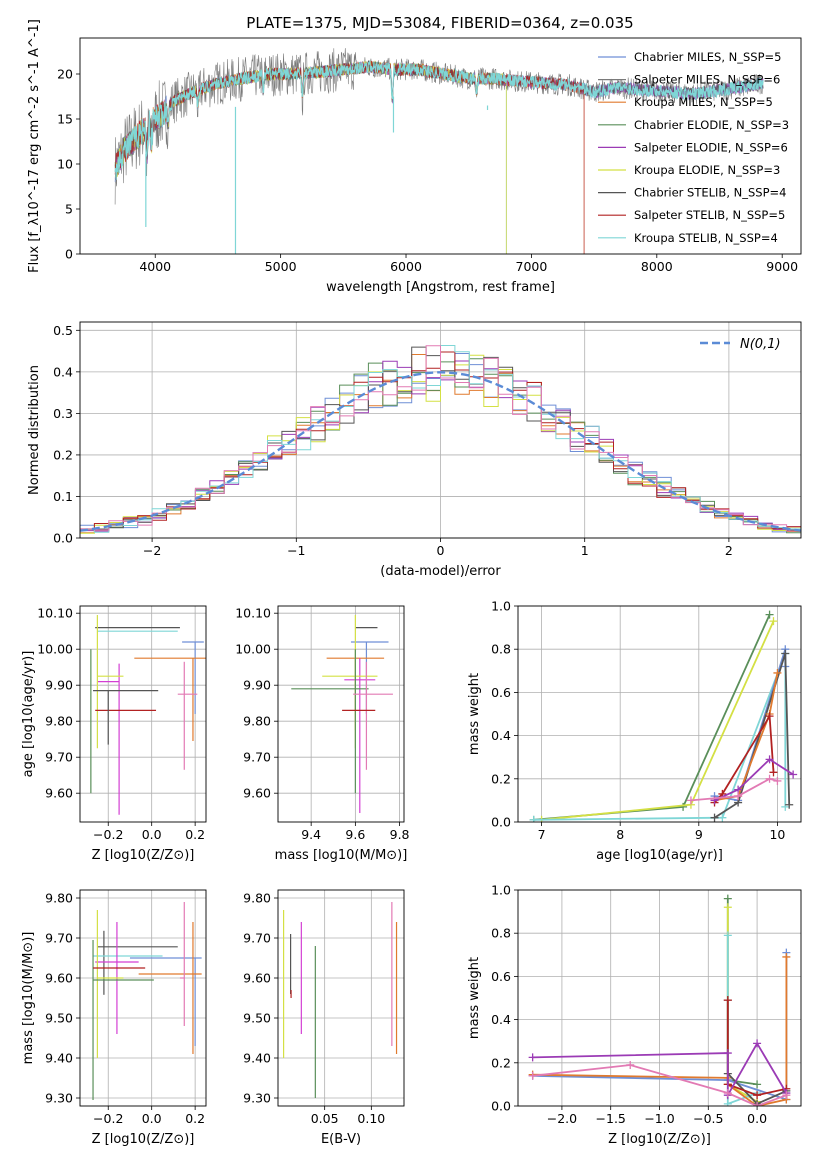 This screenshot has height=1170, width=819. Describe the element at coordinates (69, 254) in the screenshot. I see `y-tick-label: 0` at that location.